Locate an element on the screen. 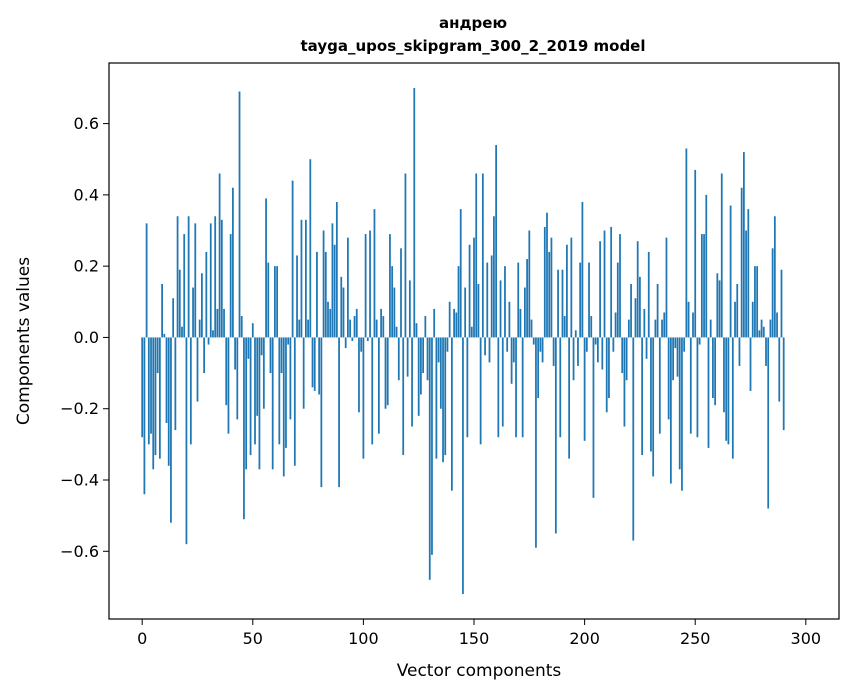 Image resolution: width=867 pixels, height=696 pixels. x-axis-ticks: 0 50 100 150 200 250 300 is located at coordinates (479, 633).